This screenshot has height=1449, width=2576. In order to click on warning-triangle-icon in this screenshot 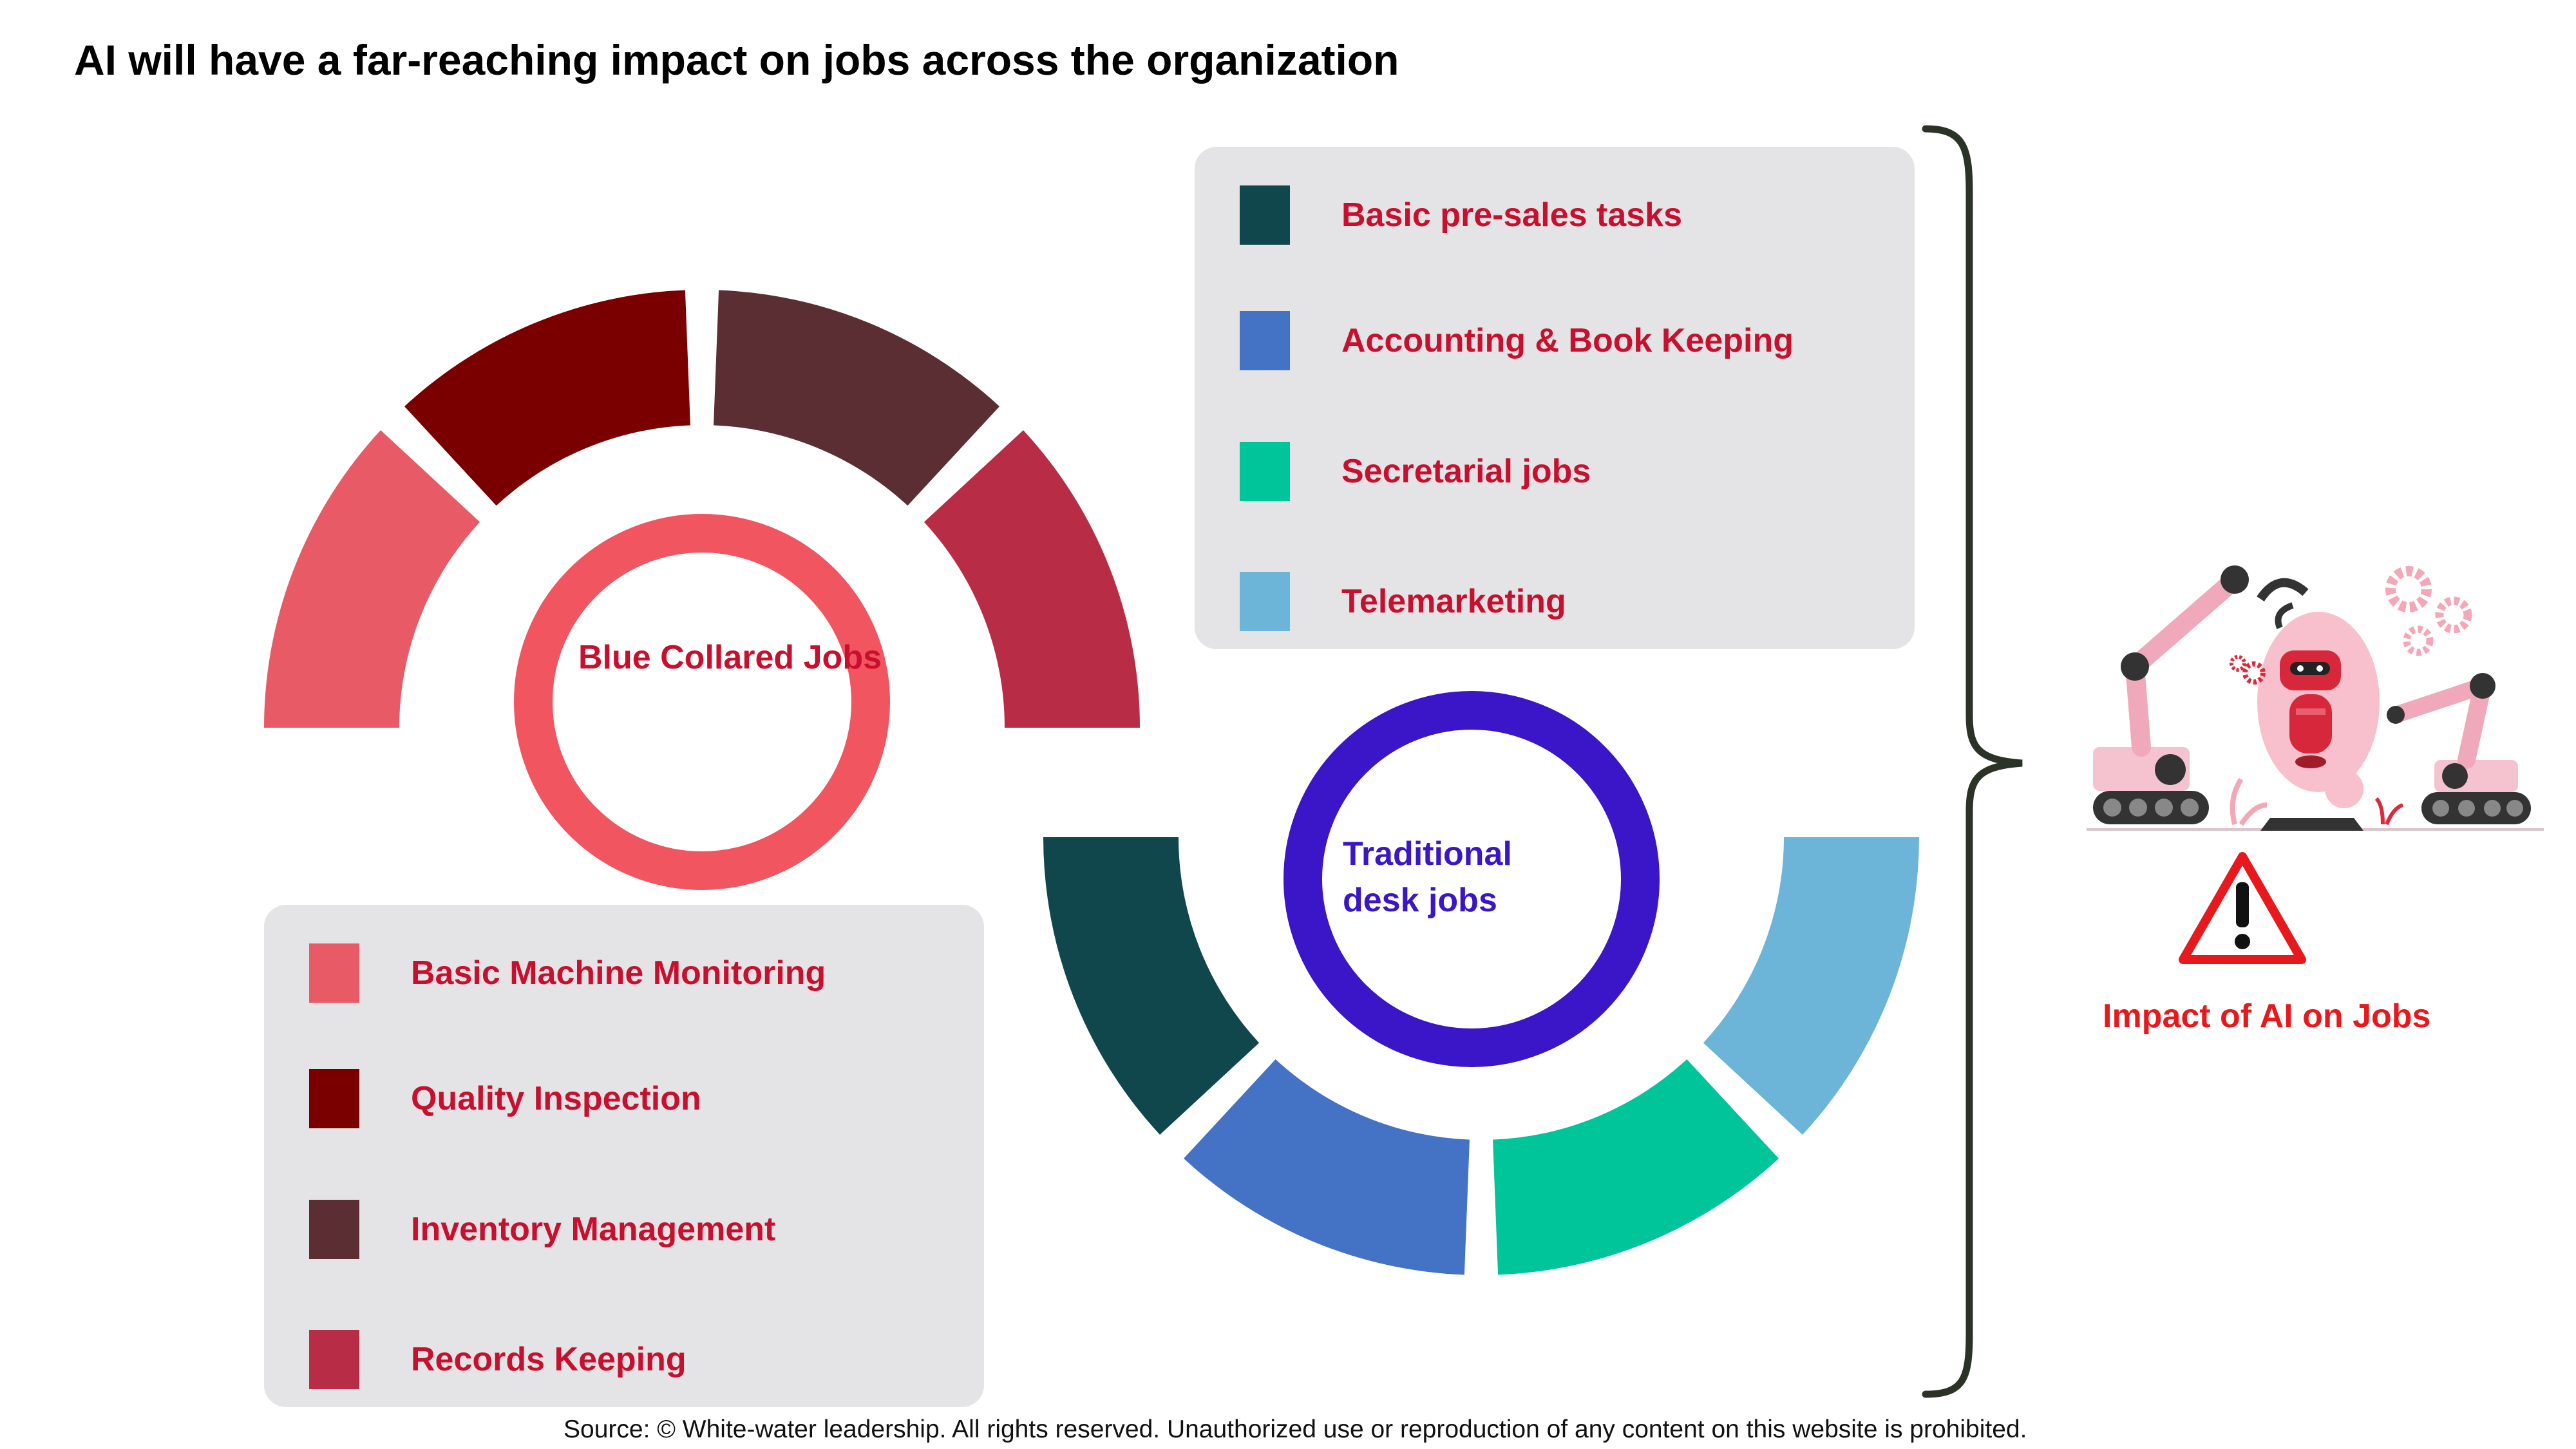, I will do `click(2242, 908)`.